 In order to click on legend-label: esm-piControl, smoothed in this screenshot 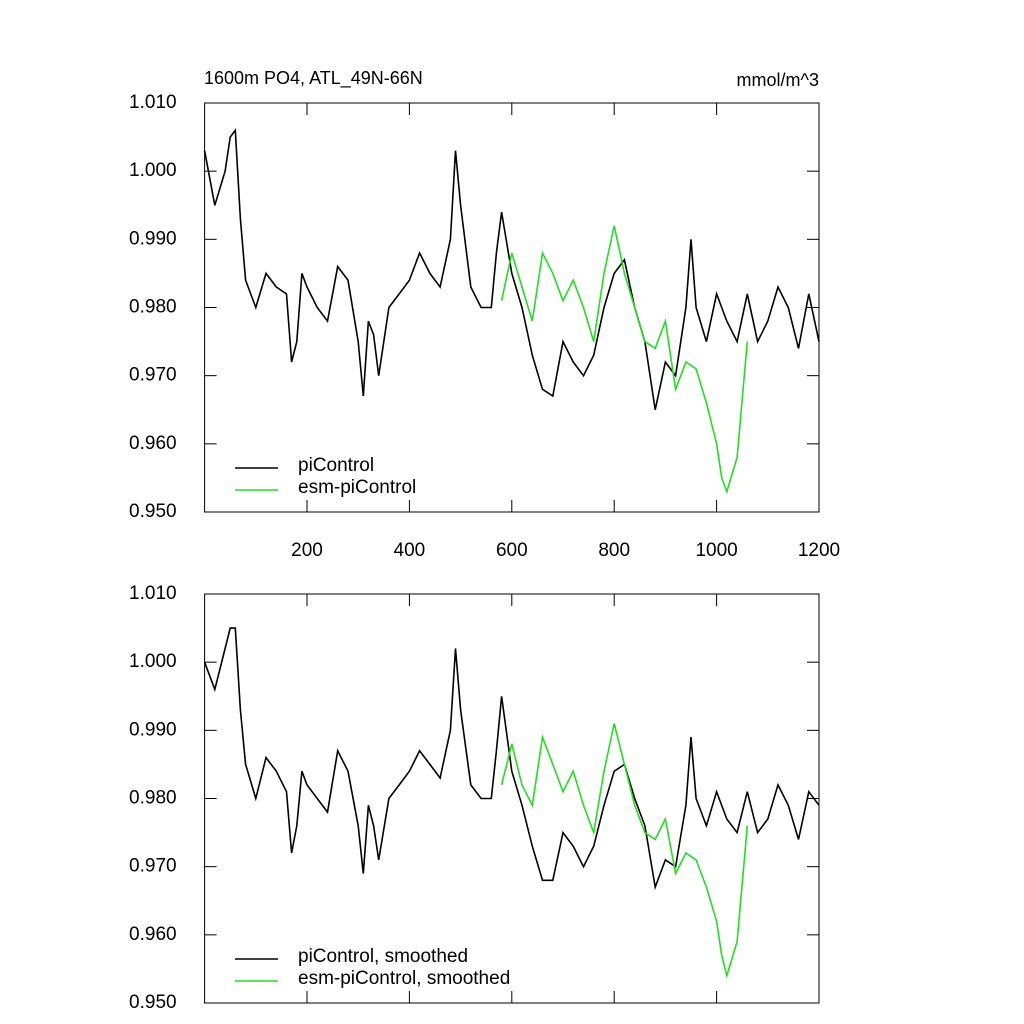, I will do `click(404, 978)`.